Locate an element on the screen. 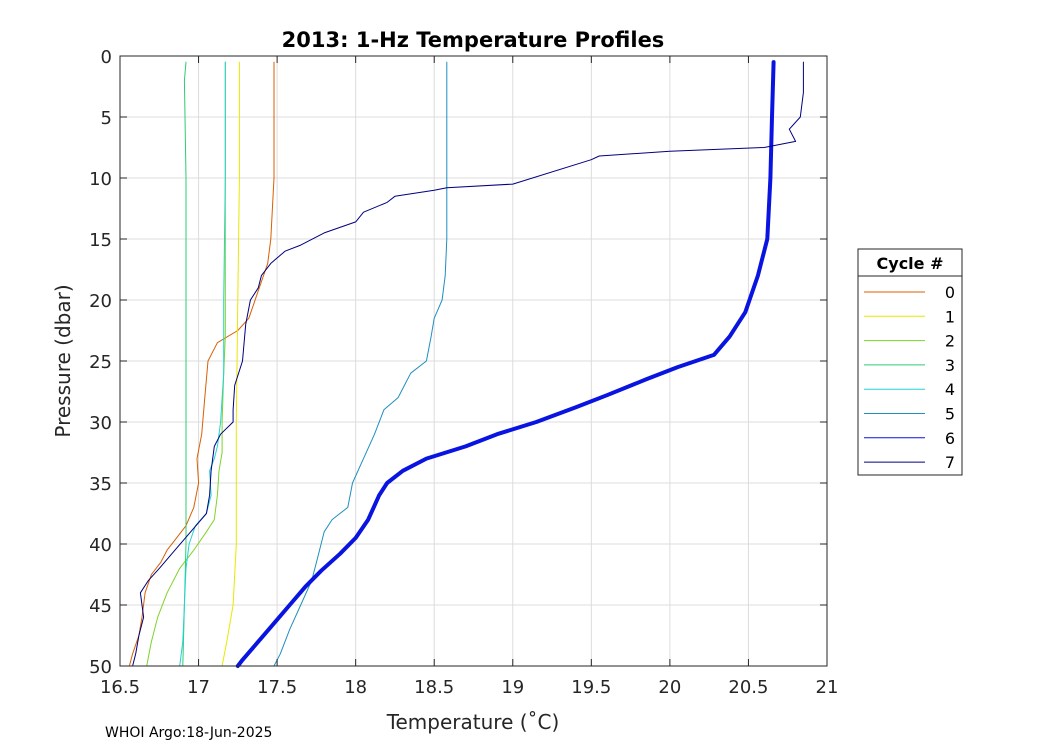 Image resolution: width=1050 pixels, height=750 pixels. legend-label-cycle-1: 1 is located at coordinates (950, 316).